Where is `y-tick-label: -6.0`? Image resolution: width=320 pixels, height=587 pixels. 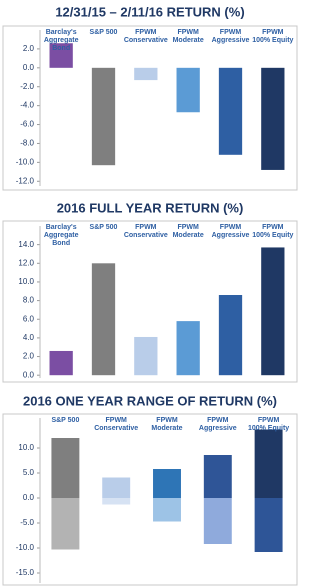 y-tick-label: -6.0 is located at coordinates (27, 124).